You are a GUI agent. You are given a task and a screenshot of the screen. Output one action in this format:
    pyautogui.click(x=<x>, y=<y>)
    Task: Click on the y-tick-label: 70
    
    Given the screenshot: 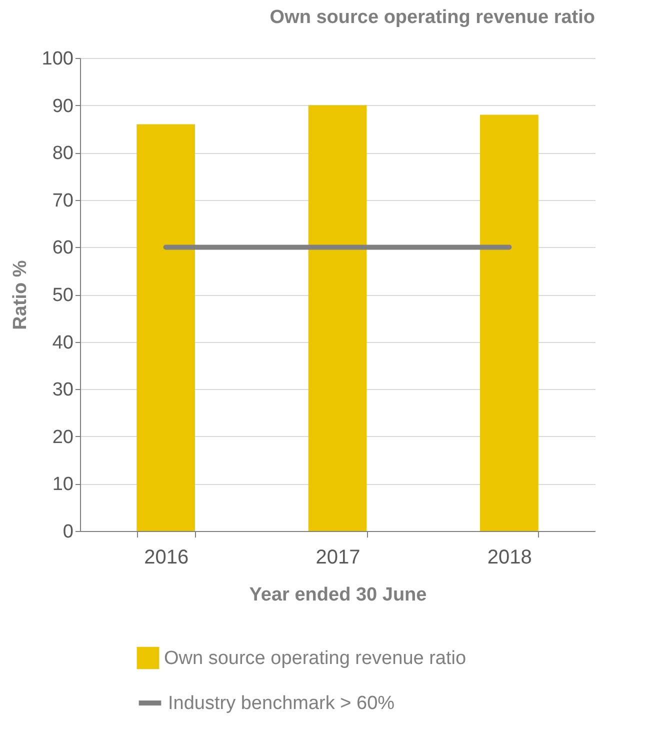 What is the action you would take?
    pyautogui.click(x=63, y=201)
    